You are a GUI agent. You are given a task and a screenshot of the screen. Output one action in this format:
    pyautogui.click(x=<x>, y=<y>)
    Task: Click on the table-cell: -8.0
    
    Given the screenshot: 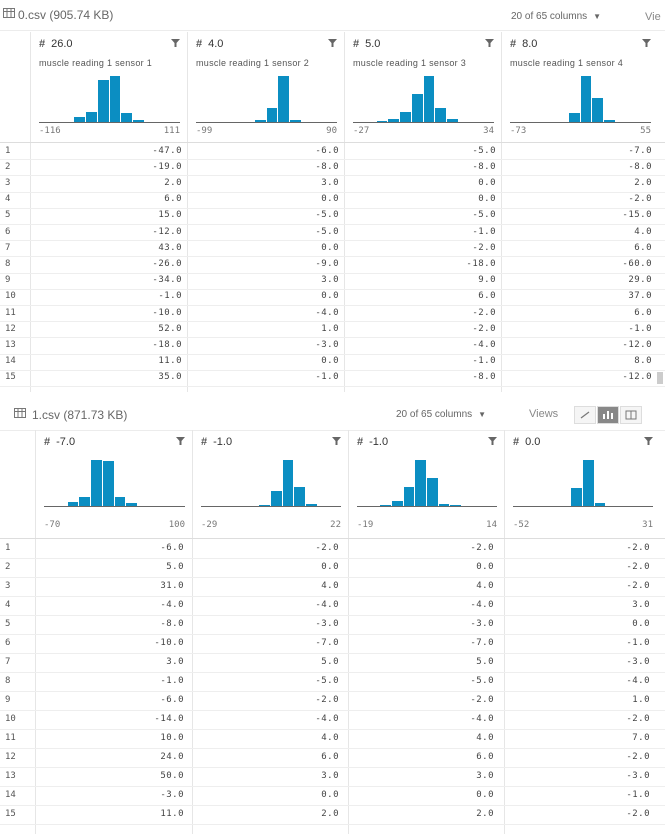 What is the action you would take?
    pyautogui.click(x=484, y=377)
    